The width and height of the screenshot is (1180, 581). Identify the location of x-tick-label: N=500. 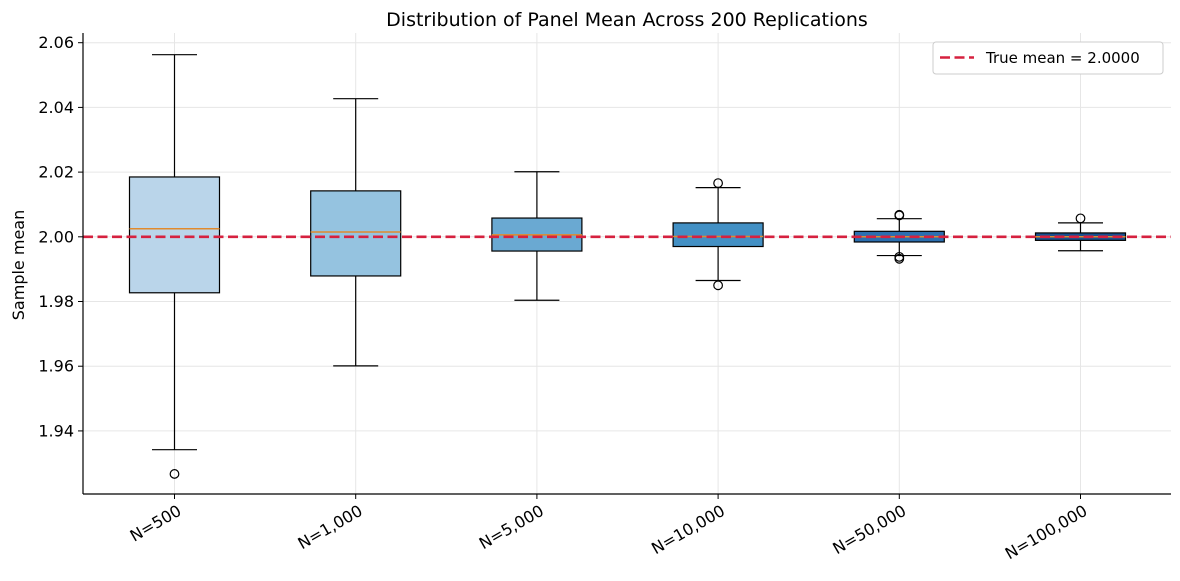
(156, 523).